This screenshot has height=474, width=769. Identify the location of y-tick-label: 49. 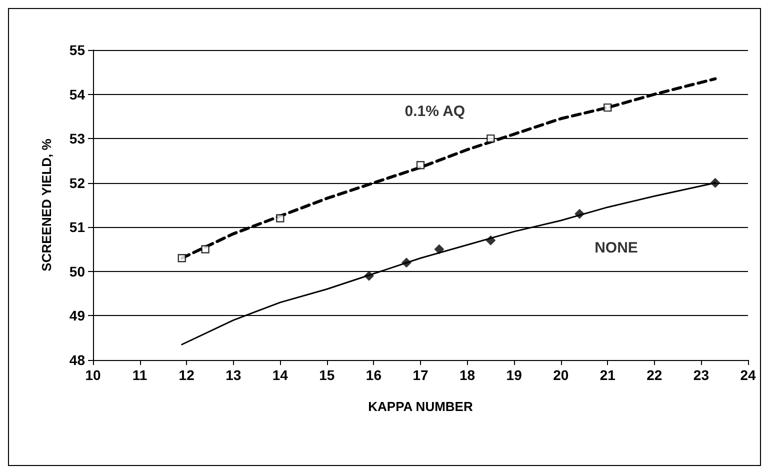
(77, 316).